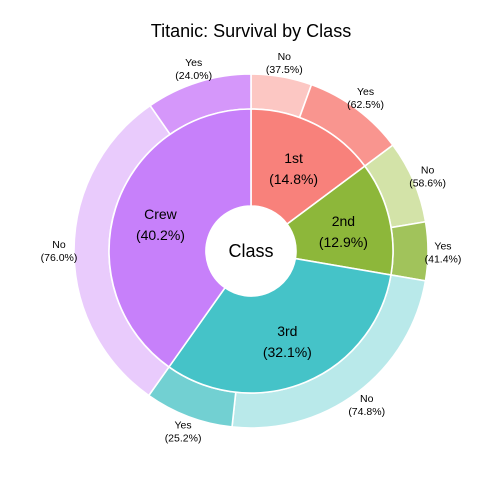 This screenshot has height=500, width=500. What do you see at coordinates (343, 221) in the screenshot?
I see `inner-label-2nd: 2nd` at bounding box center [343, 221].